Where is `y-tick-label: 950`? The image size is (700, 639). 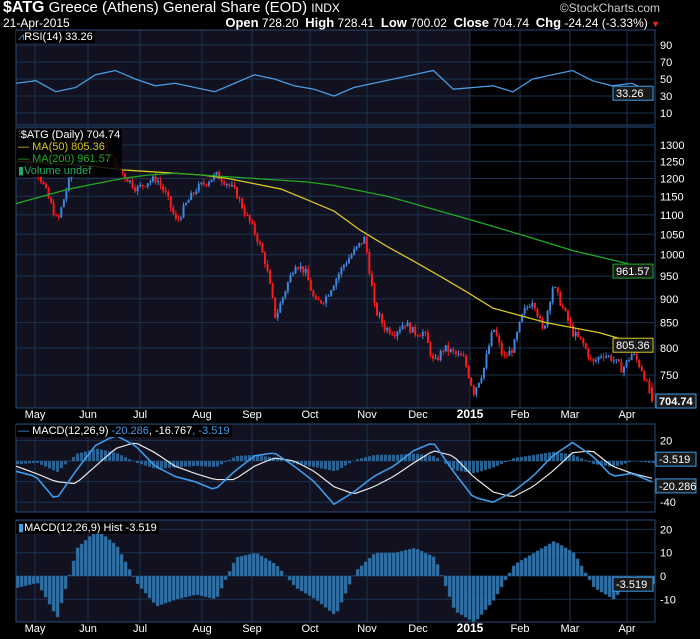
y-tick-label: 950 is located at coordinates (669, 277).